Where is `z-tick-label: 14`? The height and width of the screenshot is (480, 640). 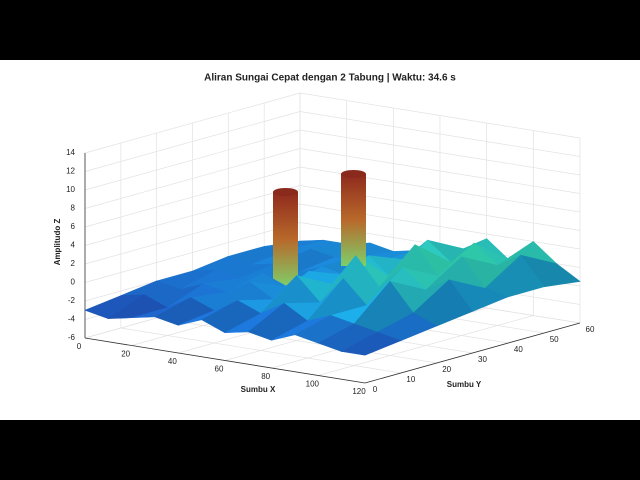
z-tick-label: 14 is located at coordinates (70, 152).